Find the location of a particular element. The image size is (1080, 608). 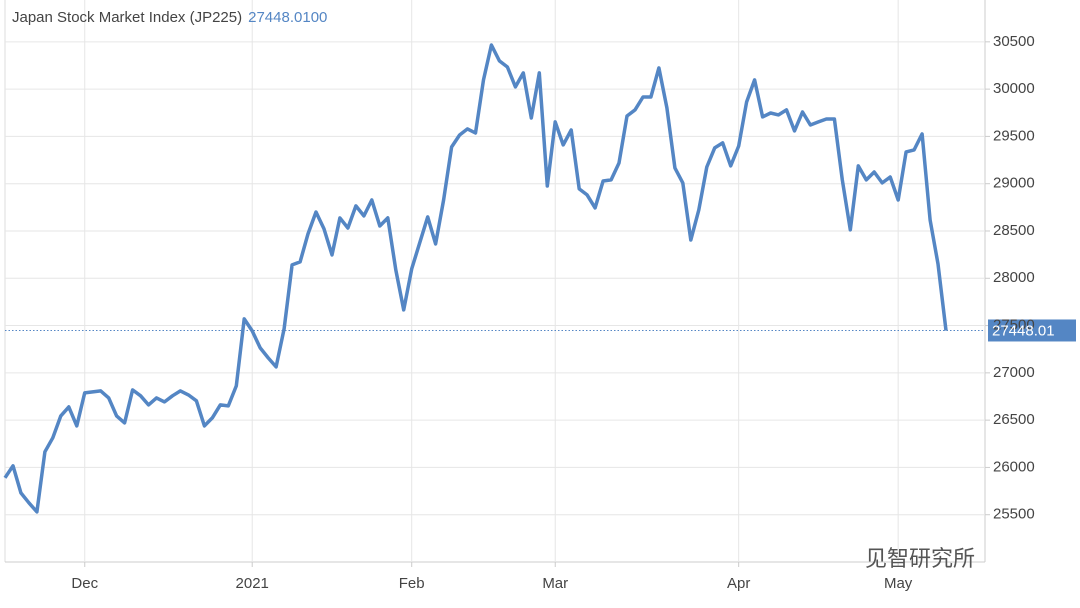

y-tick-label: 27500 is located at coordinates (1014, 325).